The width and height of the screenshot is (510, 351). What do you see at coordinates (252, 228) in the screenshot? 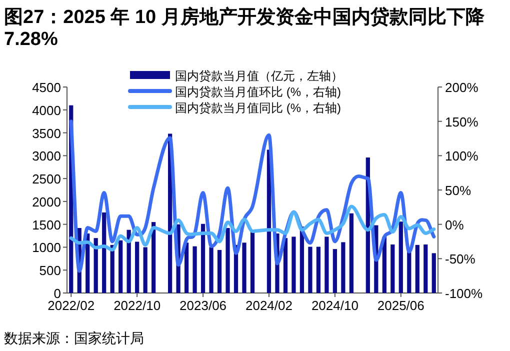
I see `line-series` at bounding box center [252, 228].